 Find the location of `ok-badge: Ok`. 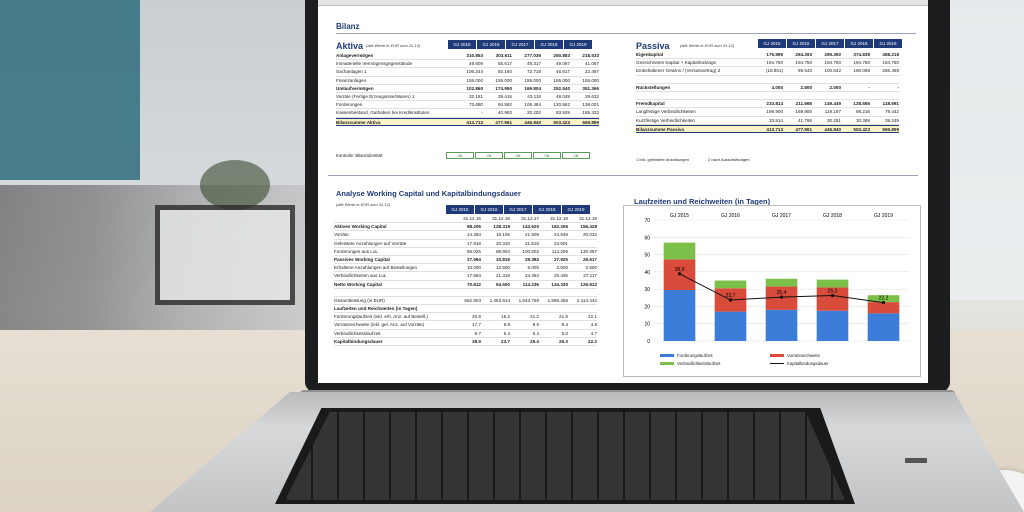

ok-badge: Ok is located at coordinates (576, 155).